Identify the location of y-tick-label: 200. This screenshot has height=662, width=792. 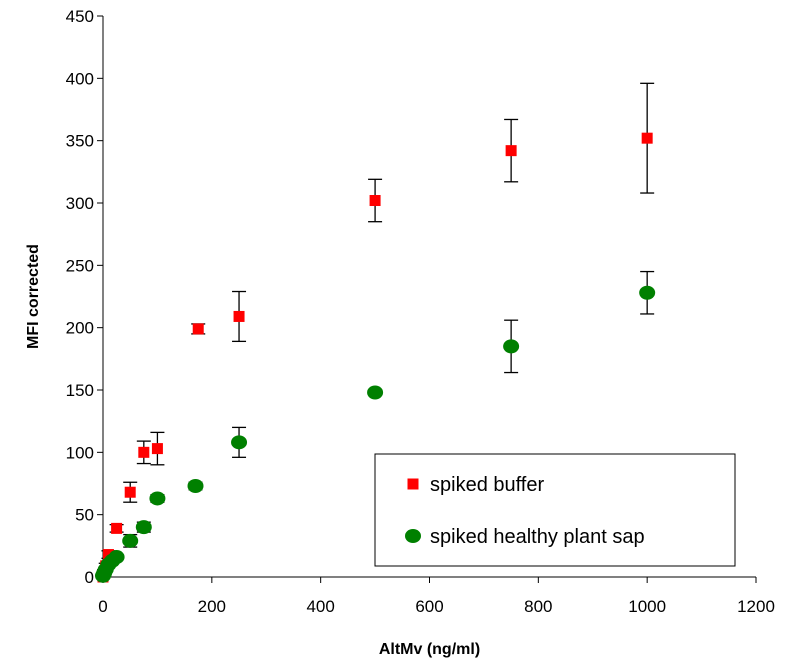
(80, 328).